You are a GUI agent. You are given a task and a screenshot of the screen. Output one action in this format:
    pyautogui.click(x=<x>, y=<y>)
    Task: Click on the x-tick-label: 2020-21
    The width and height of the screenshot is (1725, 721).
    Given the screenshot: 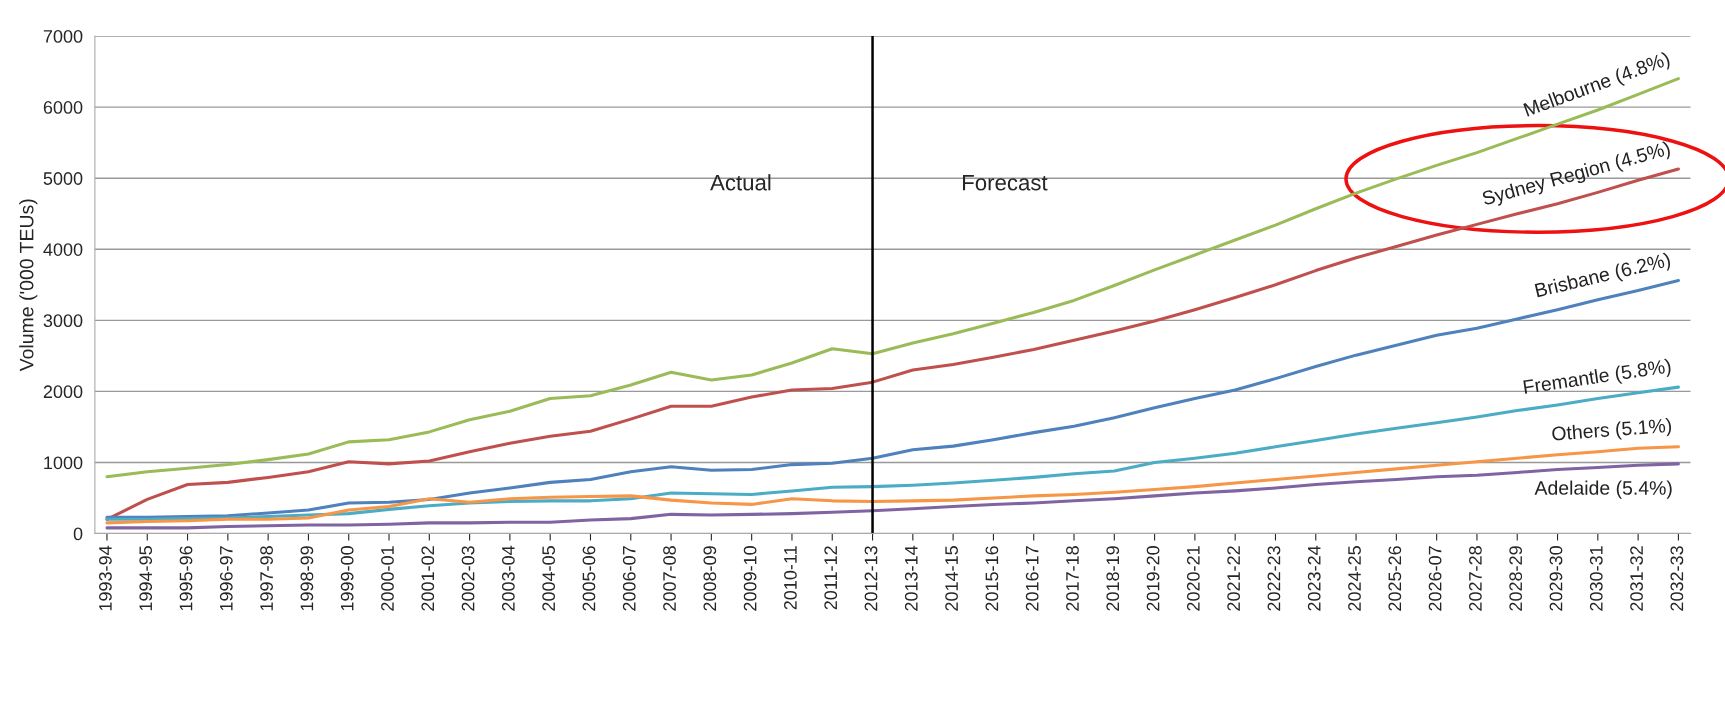 What is the action you would take?
    pyautogui.click(x=1193, y=578)
    